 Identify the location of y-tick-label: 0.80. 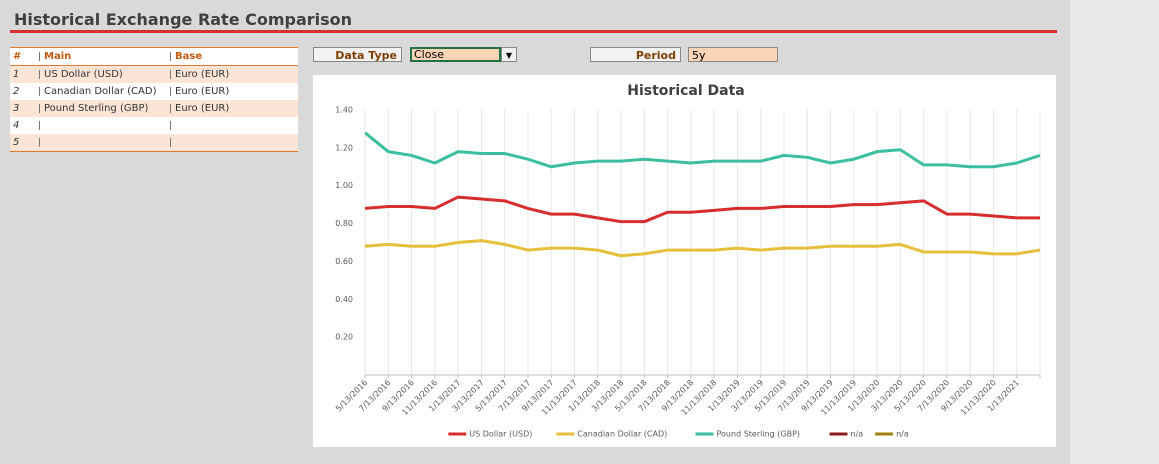
(344, 223).